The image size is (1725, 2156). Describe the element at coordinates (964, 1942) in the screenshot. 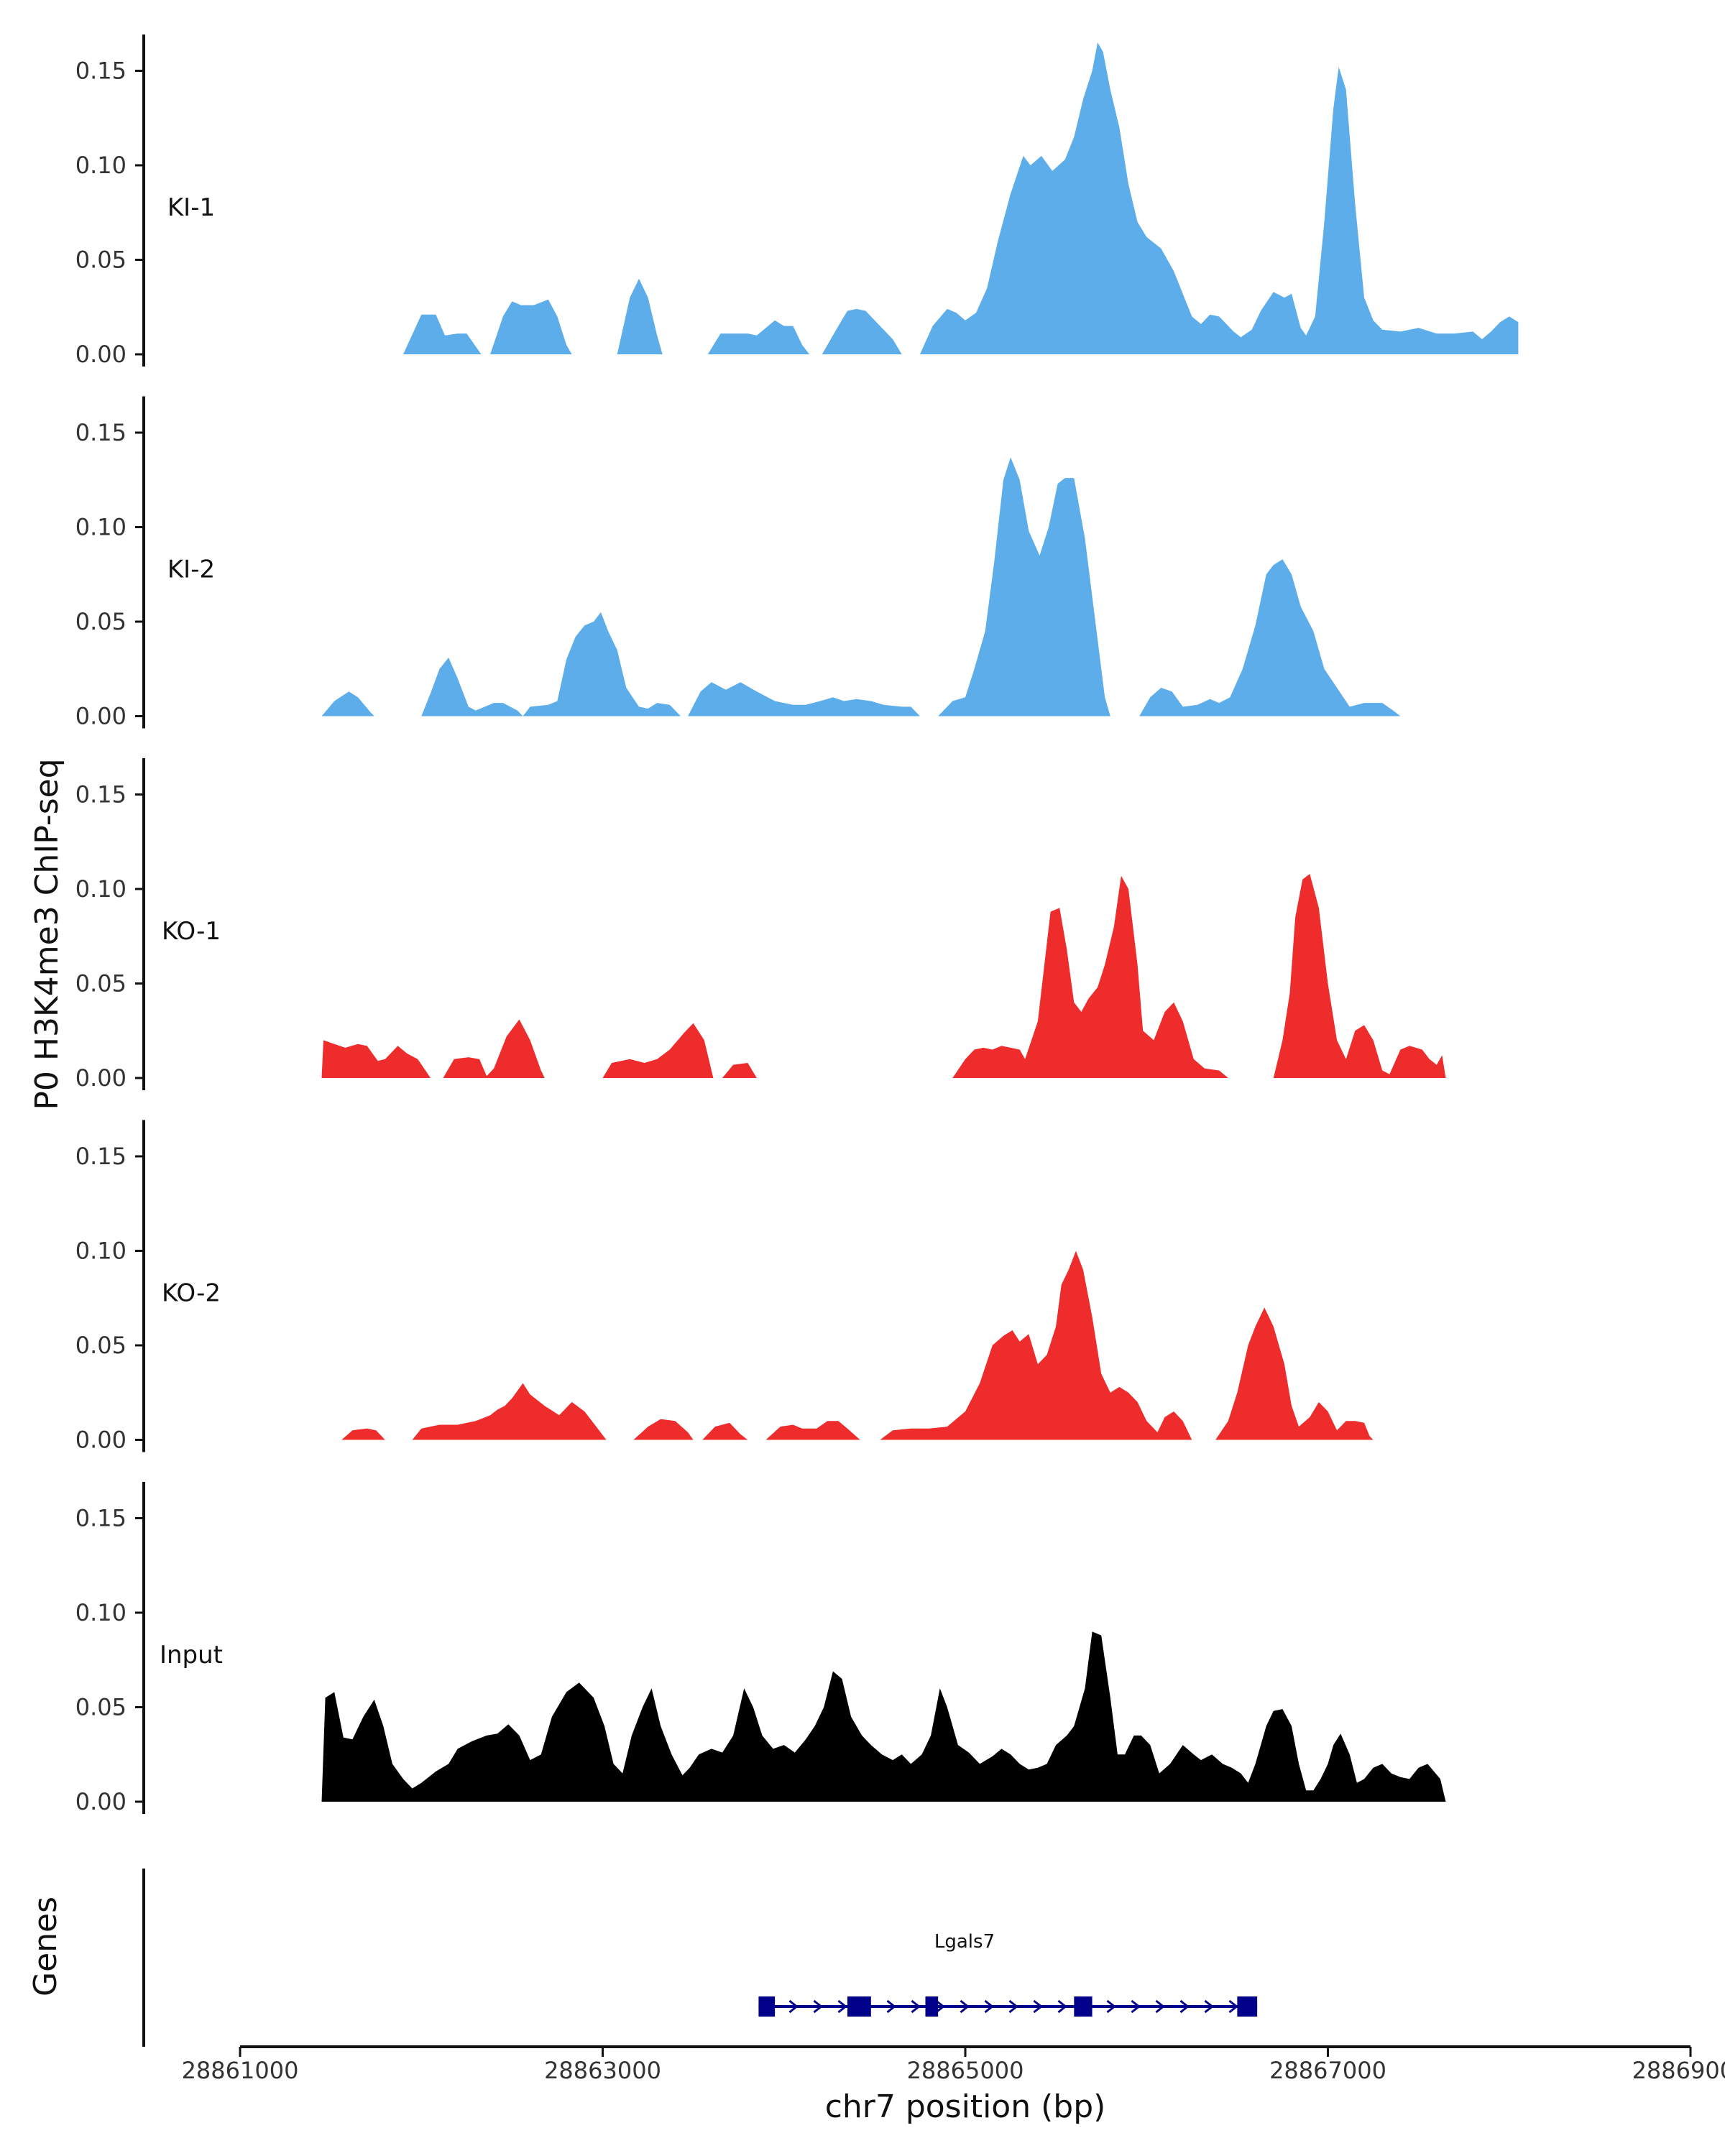

I see `gene-name-label: Lgals7` at that location.